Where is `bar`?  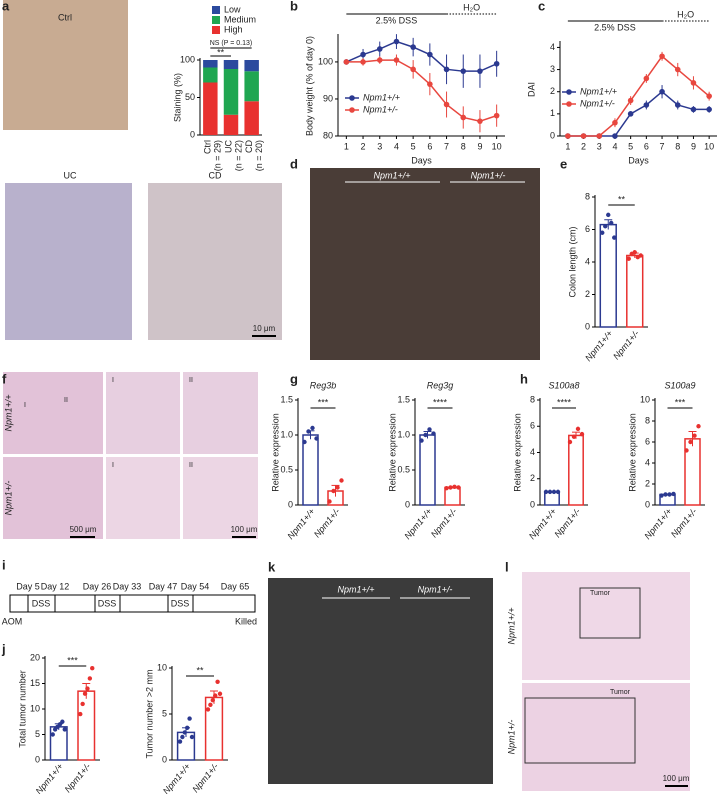 bar is located at coordinates (86, 725).